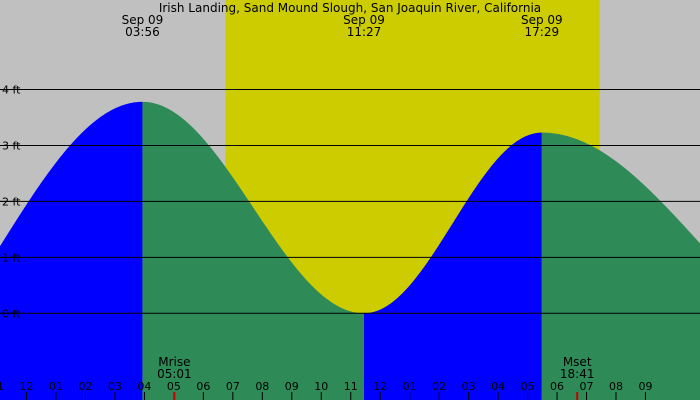 This screenshot has width=700, height=400. Describe the element at coordinates (542, 32) in the screenshot. I see `extremum-time-label: 17:29` at that location.